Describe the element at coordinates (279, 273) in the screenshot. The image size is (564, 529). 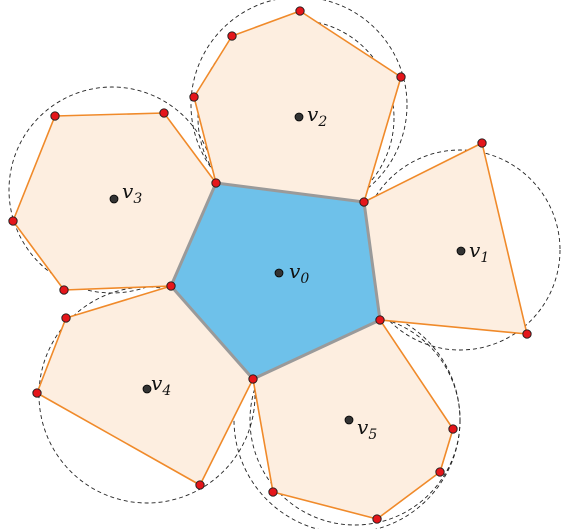
I see `site-point-v0` at that location.